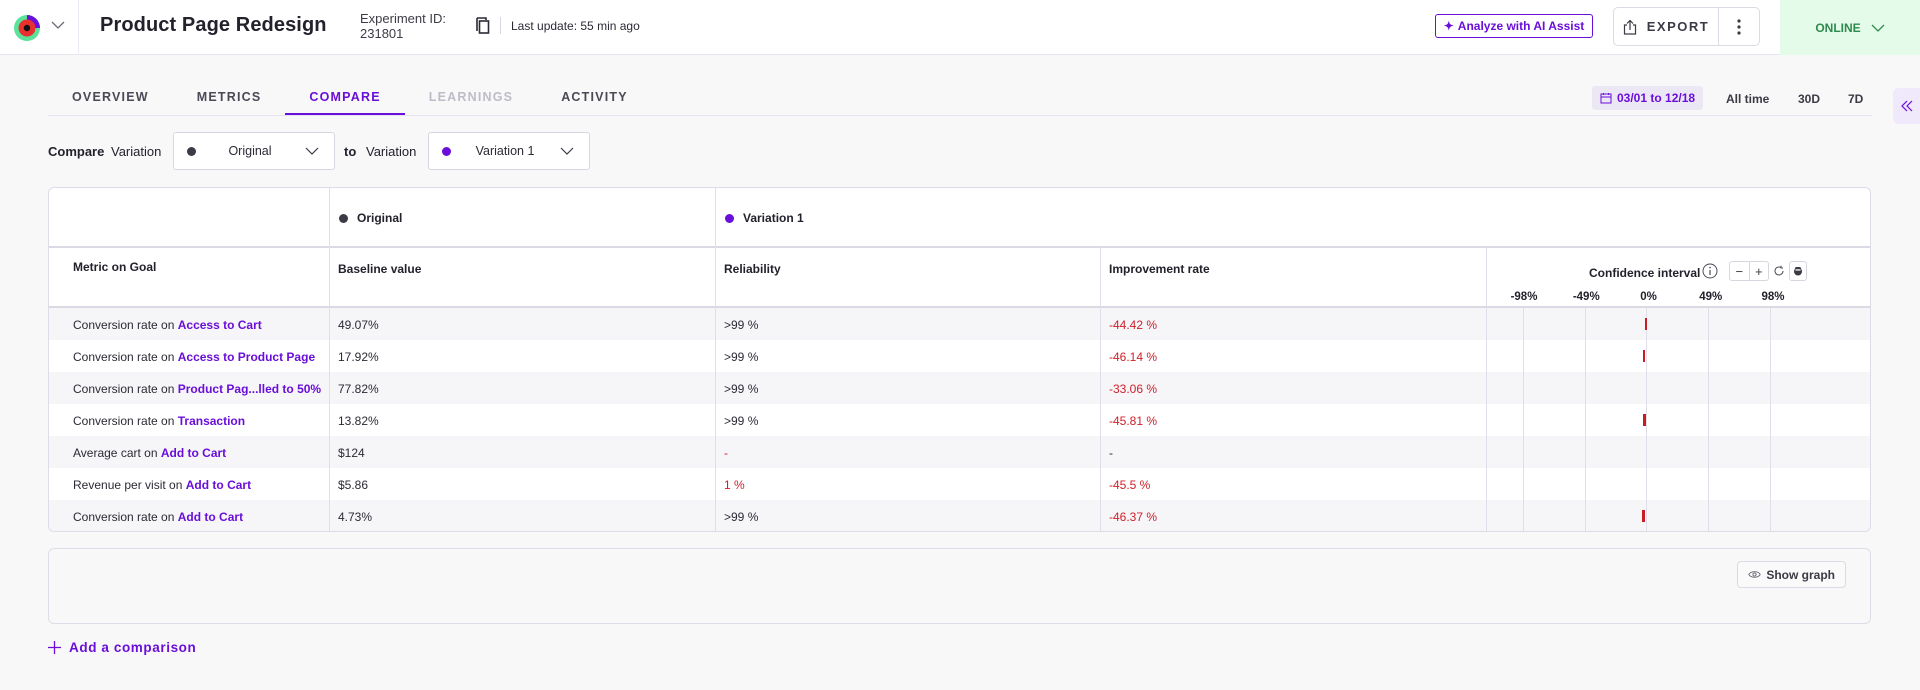  What do you see at coordinates (959, 307) in the screenshot?
I see `column-header-divider` at bounding box center [959, 307].